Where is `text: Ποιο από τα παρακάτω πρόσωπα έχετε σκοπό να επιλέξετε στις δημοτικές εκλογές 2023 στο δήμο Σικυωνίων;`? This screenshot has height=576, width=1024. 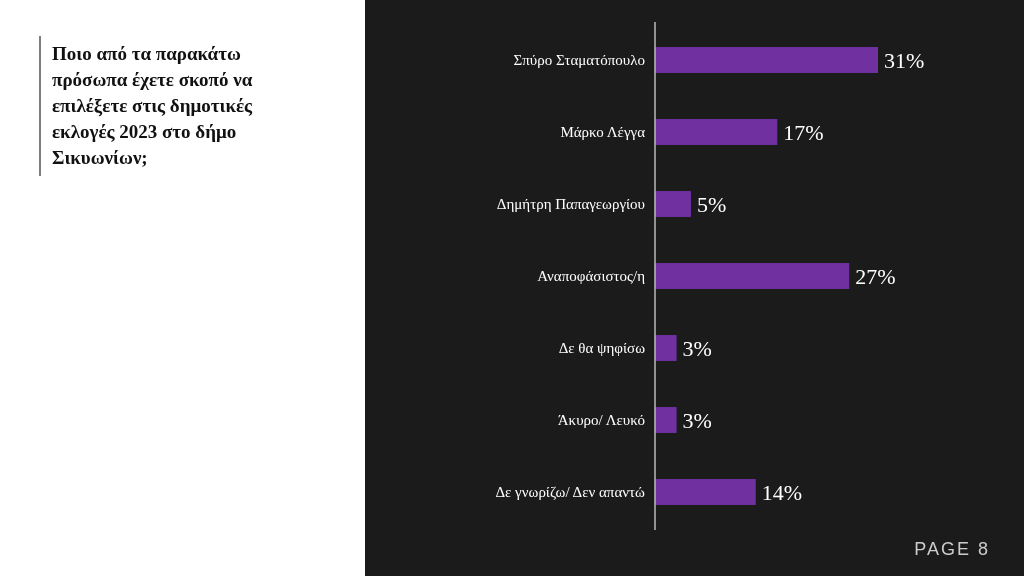 text: Ποιο από τα παρακάτω πρόσωπα έχετε σκοπό να επιλέξετε στις δημοτικές εκλογές 2023 στο δήμο Σικυωνίων; is located at coordinates (153, 105).